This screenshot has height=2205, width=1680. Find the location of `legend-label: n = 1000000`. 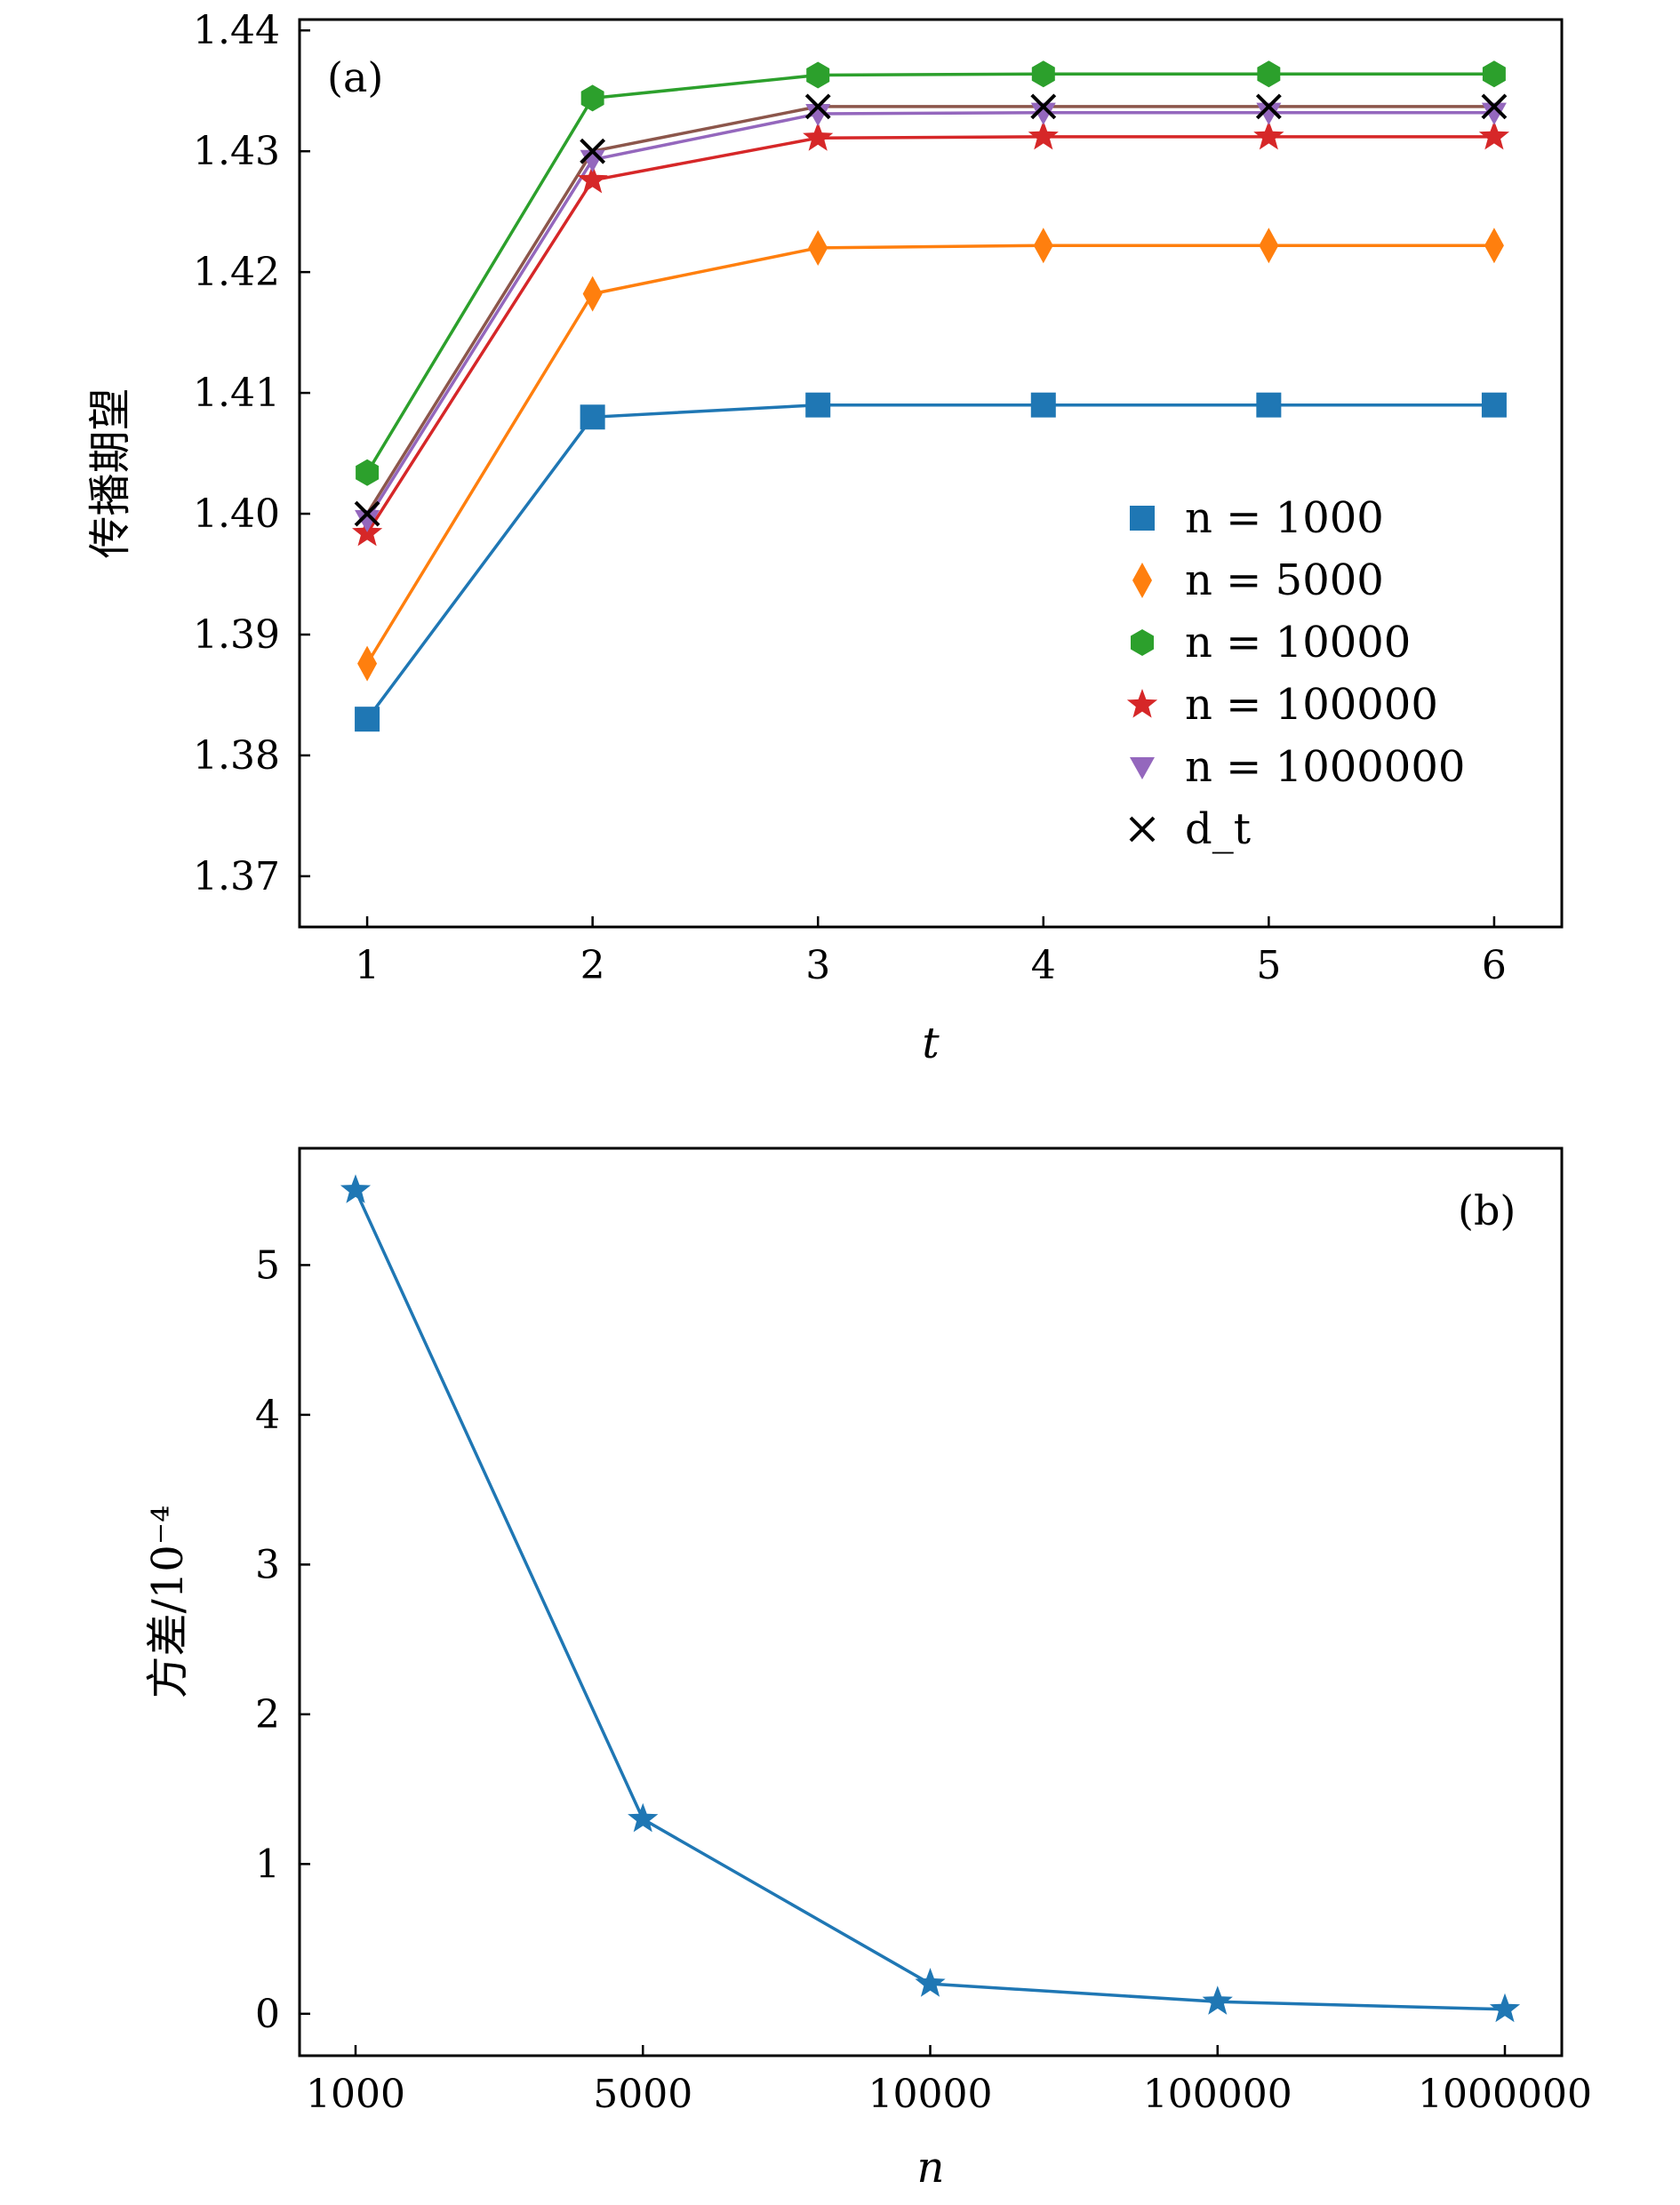

legend-label: n = 1000000 is located at coordinates (1325, 767).